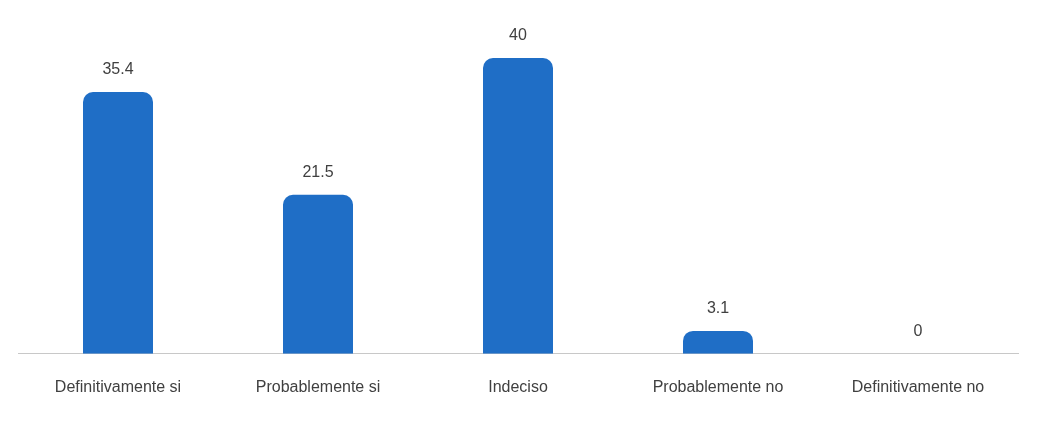  What do you see at coordinates (518, 35) in the screenshot?
I see `data-label: 40` at bounding box center [518, 35].